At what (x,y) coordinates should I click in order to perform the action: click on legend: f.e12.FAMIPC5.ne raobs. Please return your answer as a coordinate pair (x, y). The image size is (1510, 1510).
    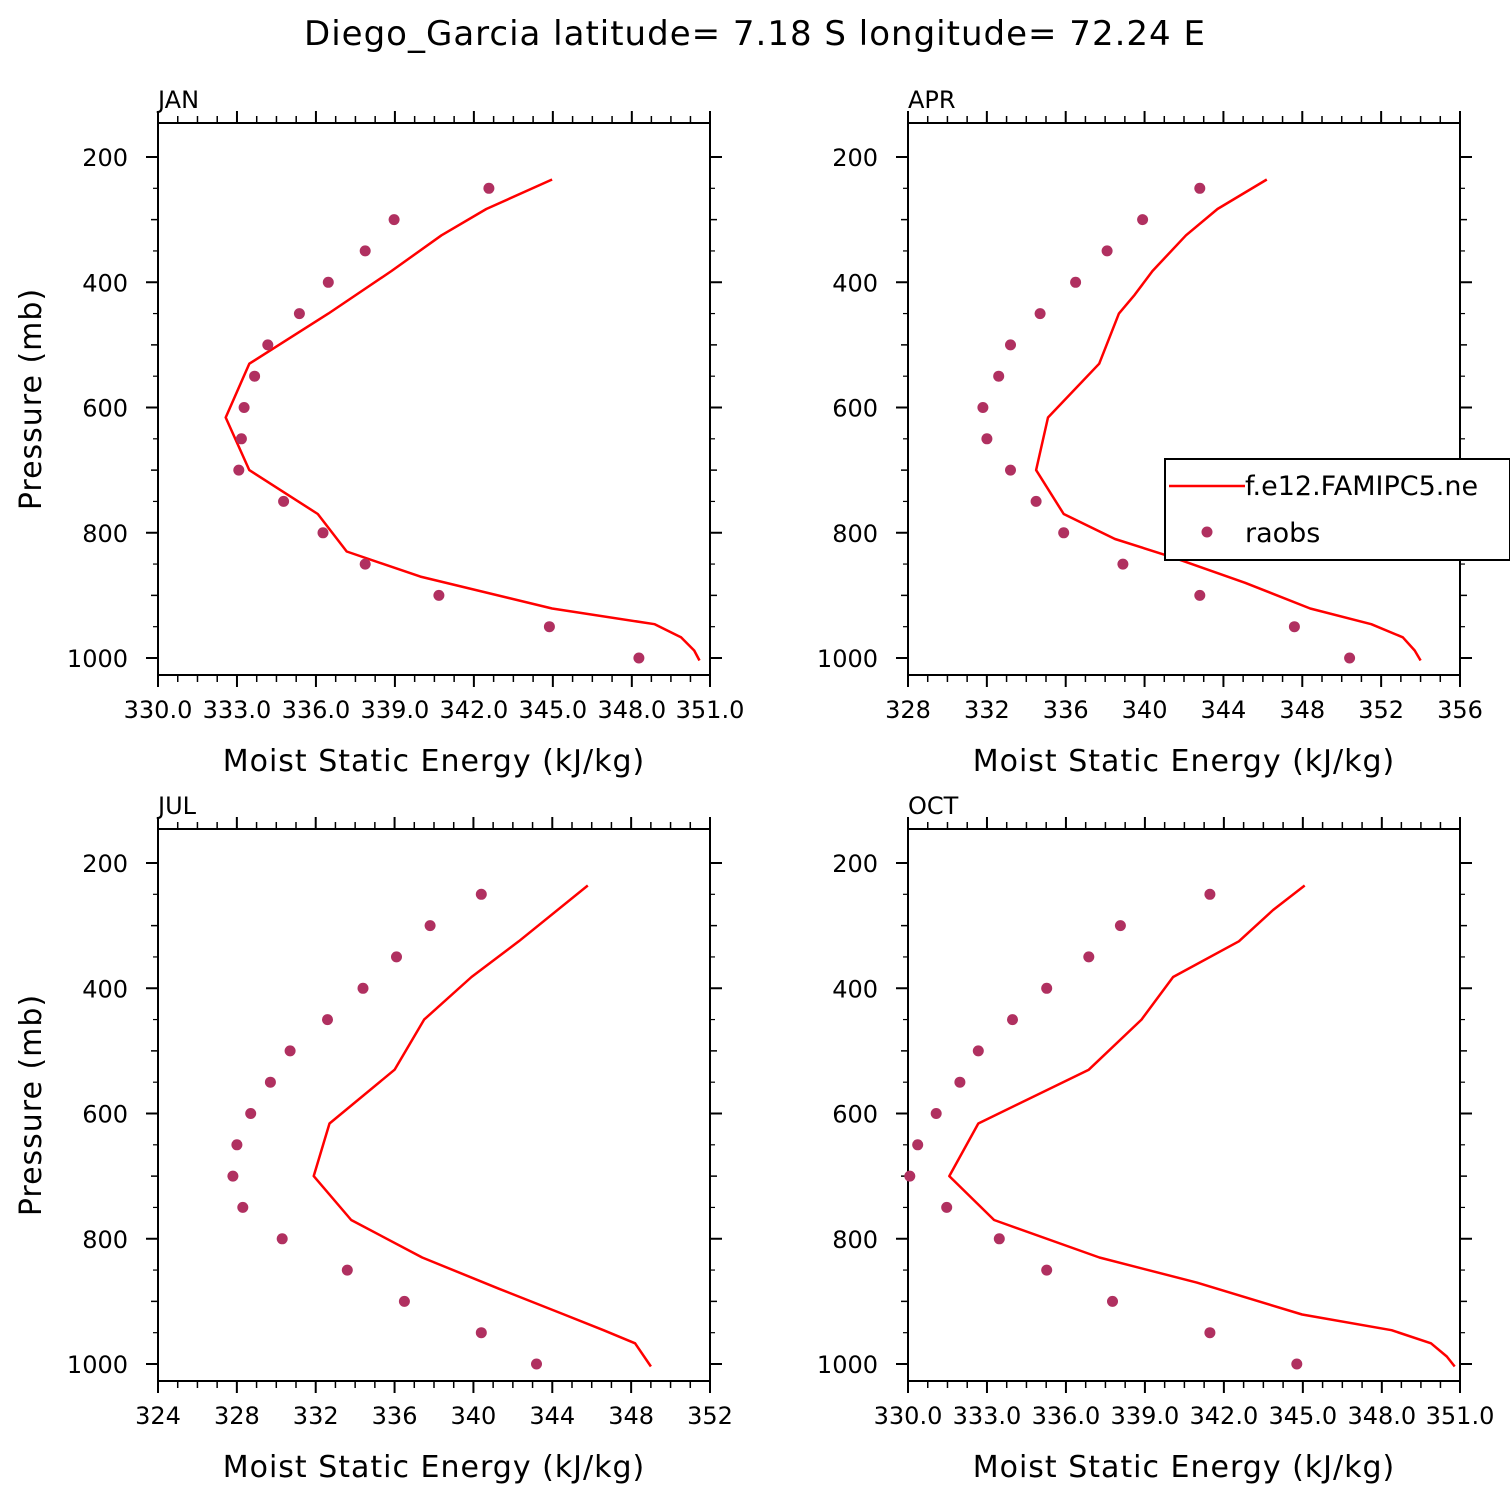
    Looking at the image, I should click on (1337, 509).